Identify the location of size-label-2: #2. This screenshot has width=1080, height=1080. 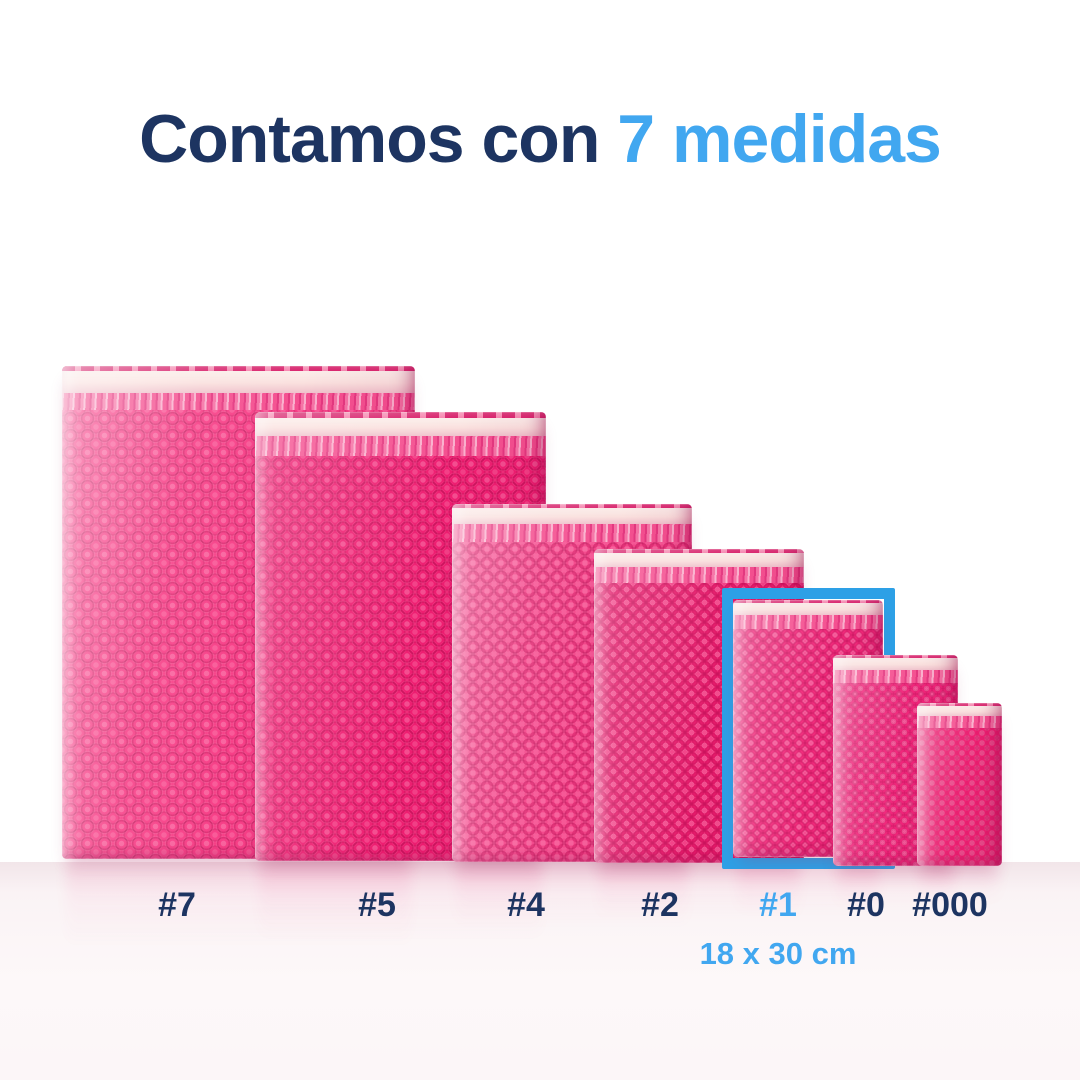
(660, 905).